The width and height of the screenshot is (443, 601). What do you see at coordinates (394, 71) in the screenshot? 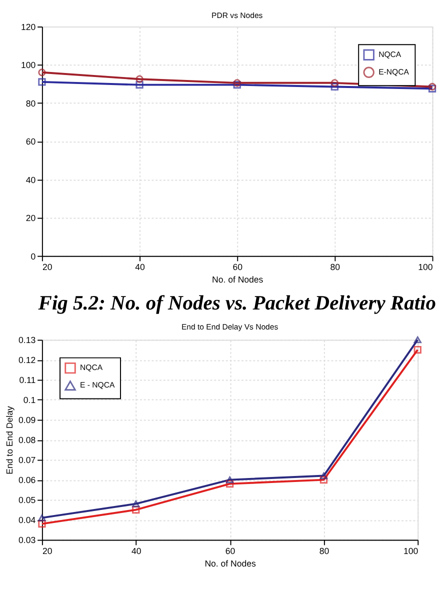
I see `legend-label: E-NQCA` at bounding box center [394, 71].